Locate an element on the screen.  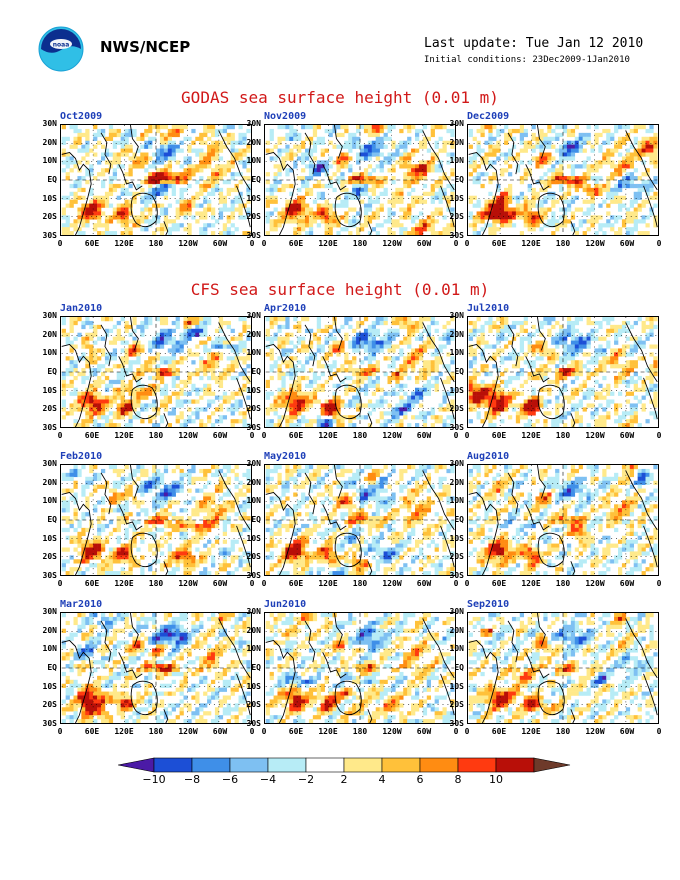
colorbar-label: 6 is located at coordinates (420, 779).